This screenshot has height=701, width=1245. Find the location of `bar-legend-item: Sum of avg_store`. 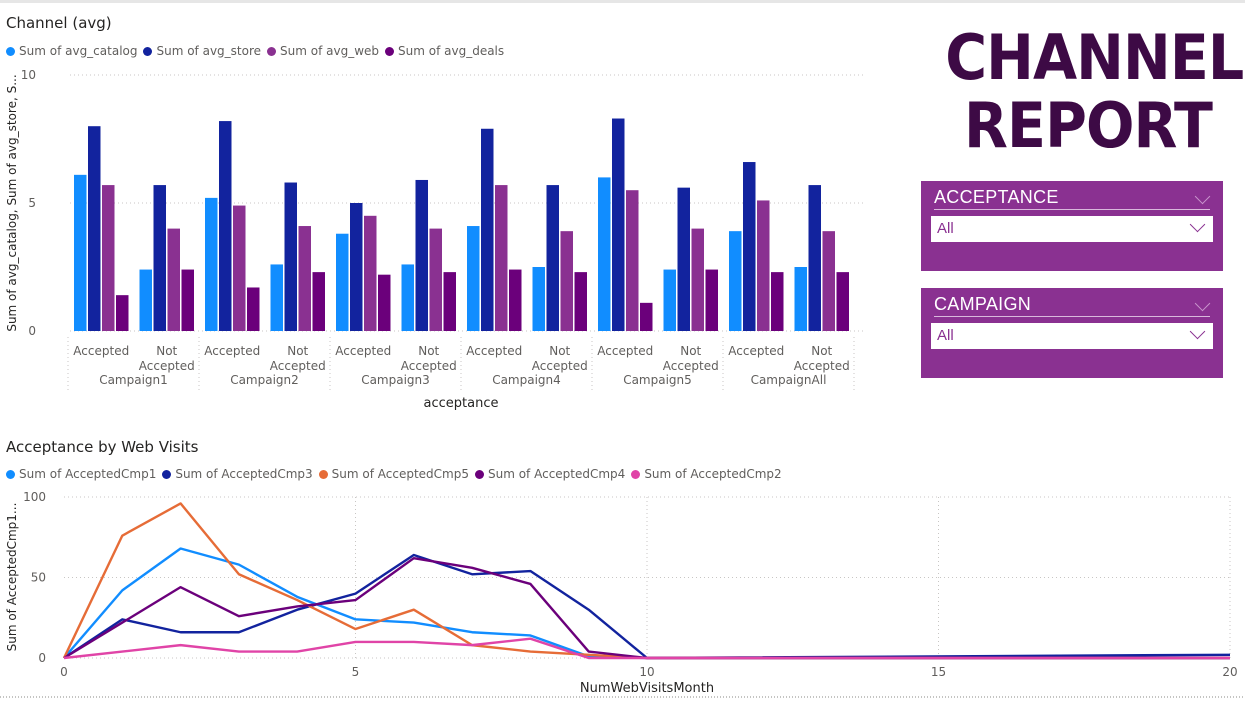

bar-legend-item: Sum of avg_store is located at coordinates (202, 51).